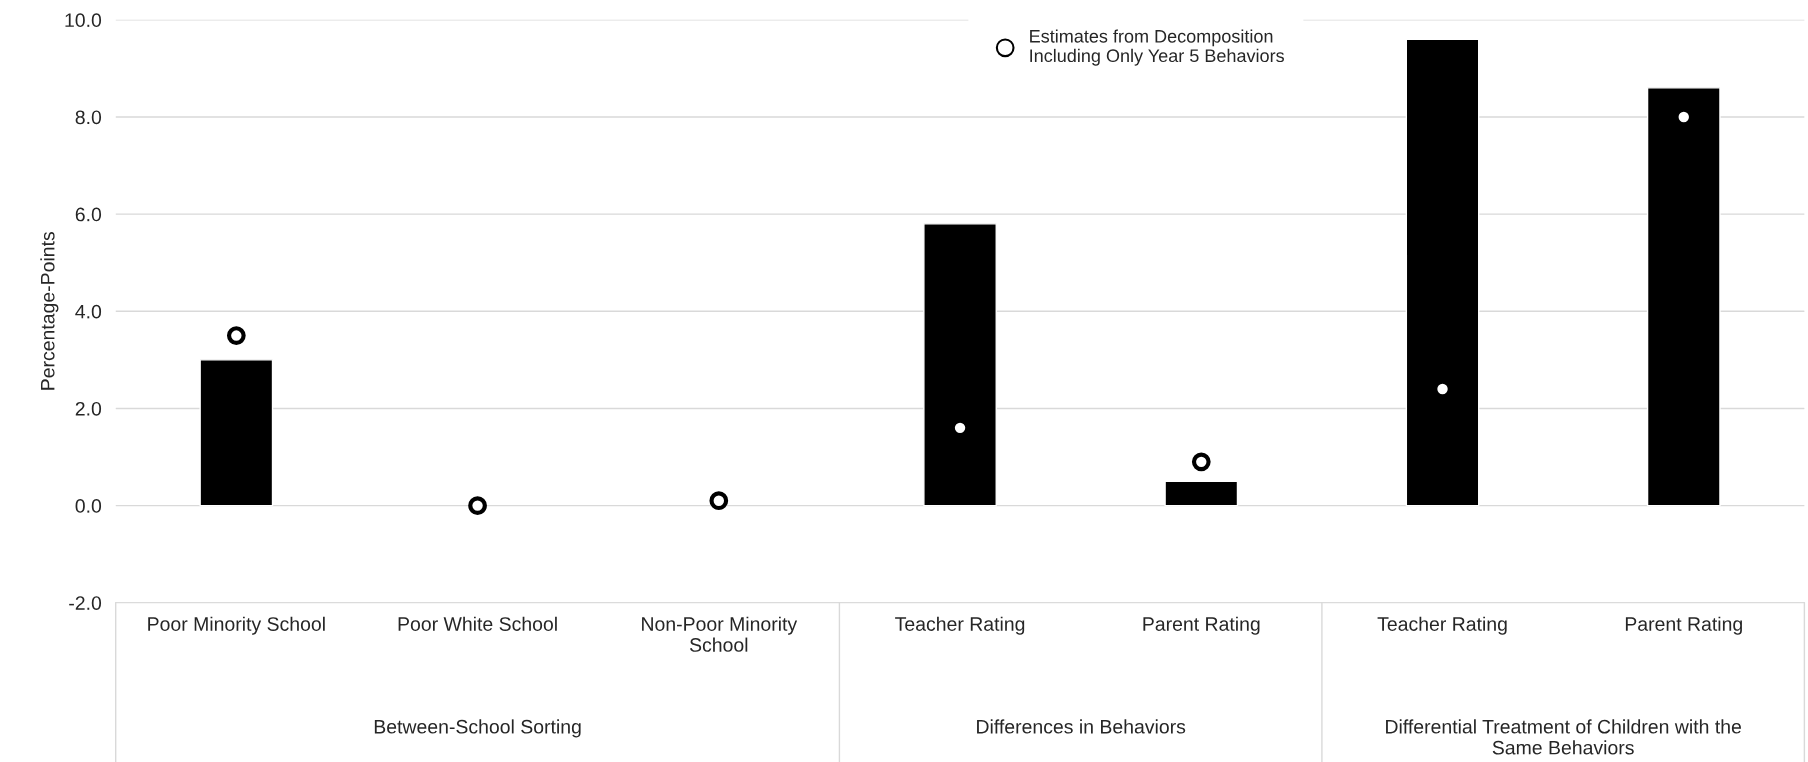  I want to click on x-tick-label: Poor White School, so click(477, 623).